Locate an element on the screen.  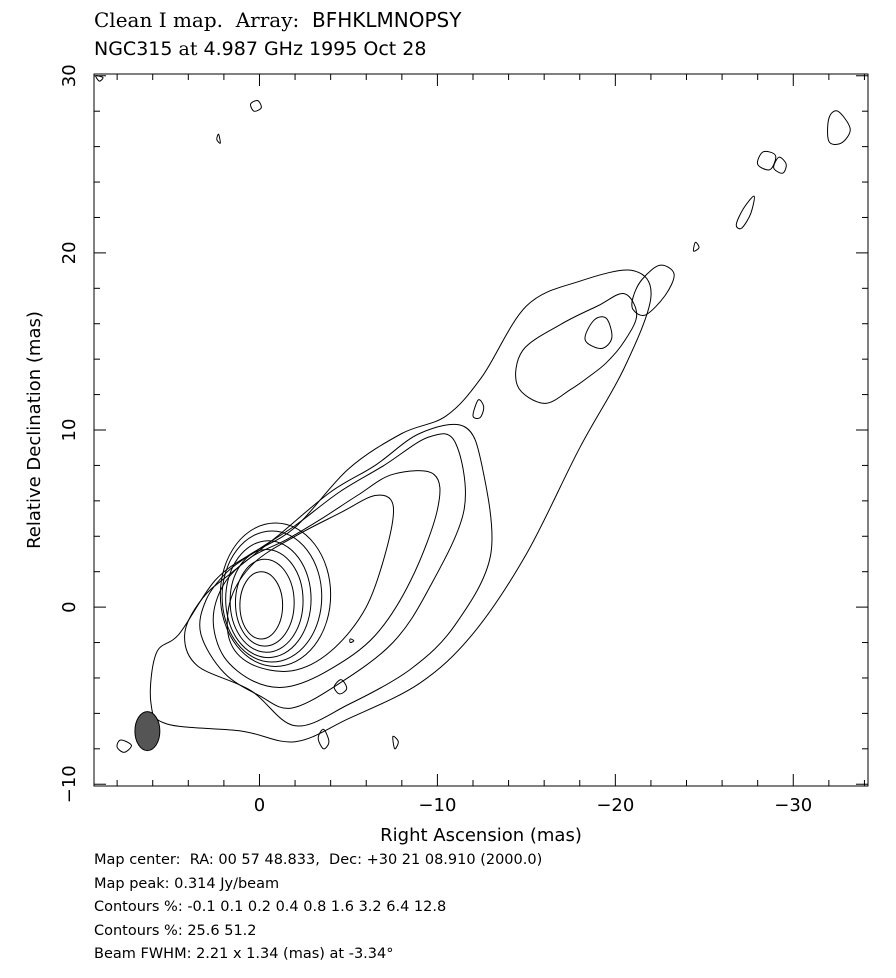
x-tick-label: −20 is located at coordinates (615, 805).